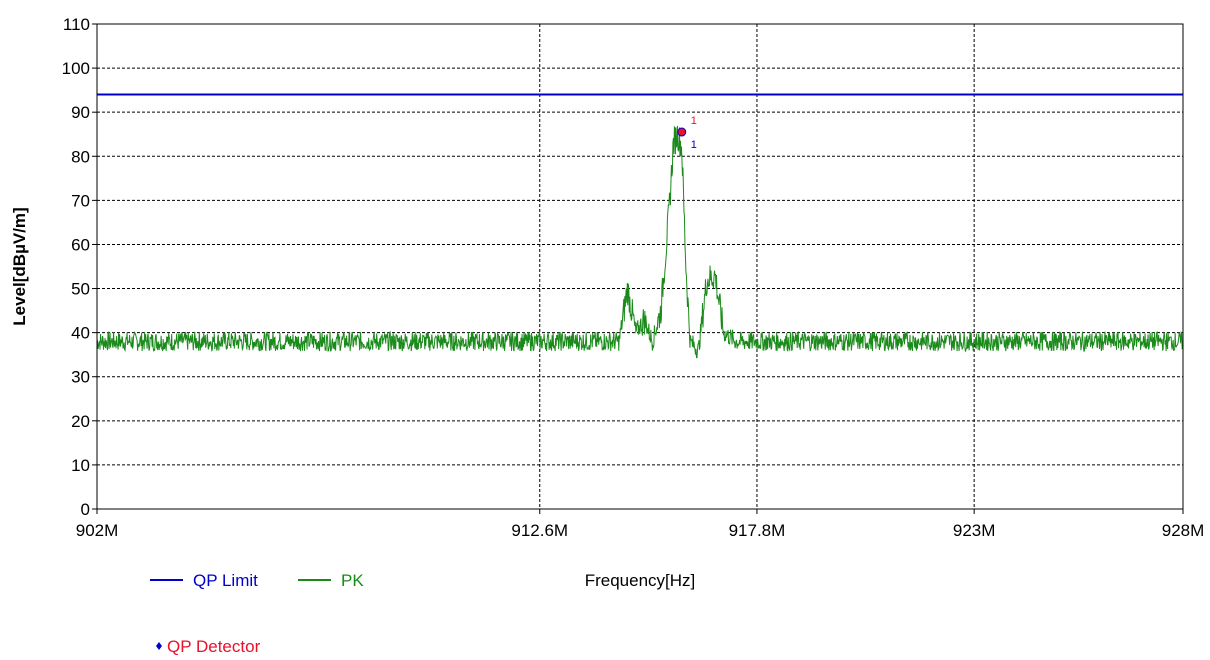 This screenshot has height=660, width=1210. Describe the element at coordinates (974, 530) in the screenshot. I see `x-tick-label: 923M` at that location.